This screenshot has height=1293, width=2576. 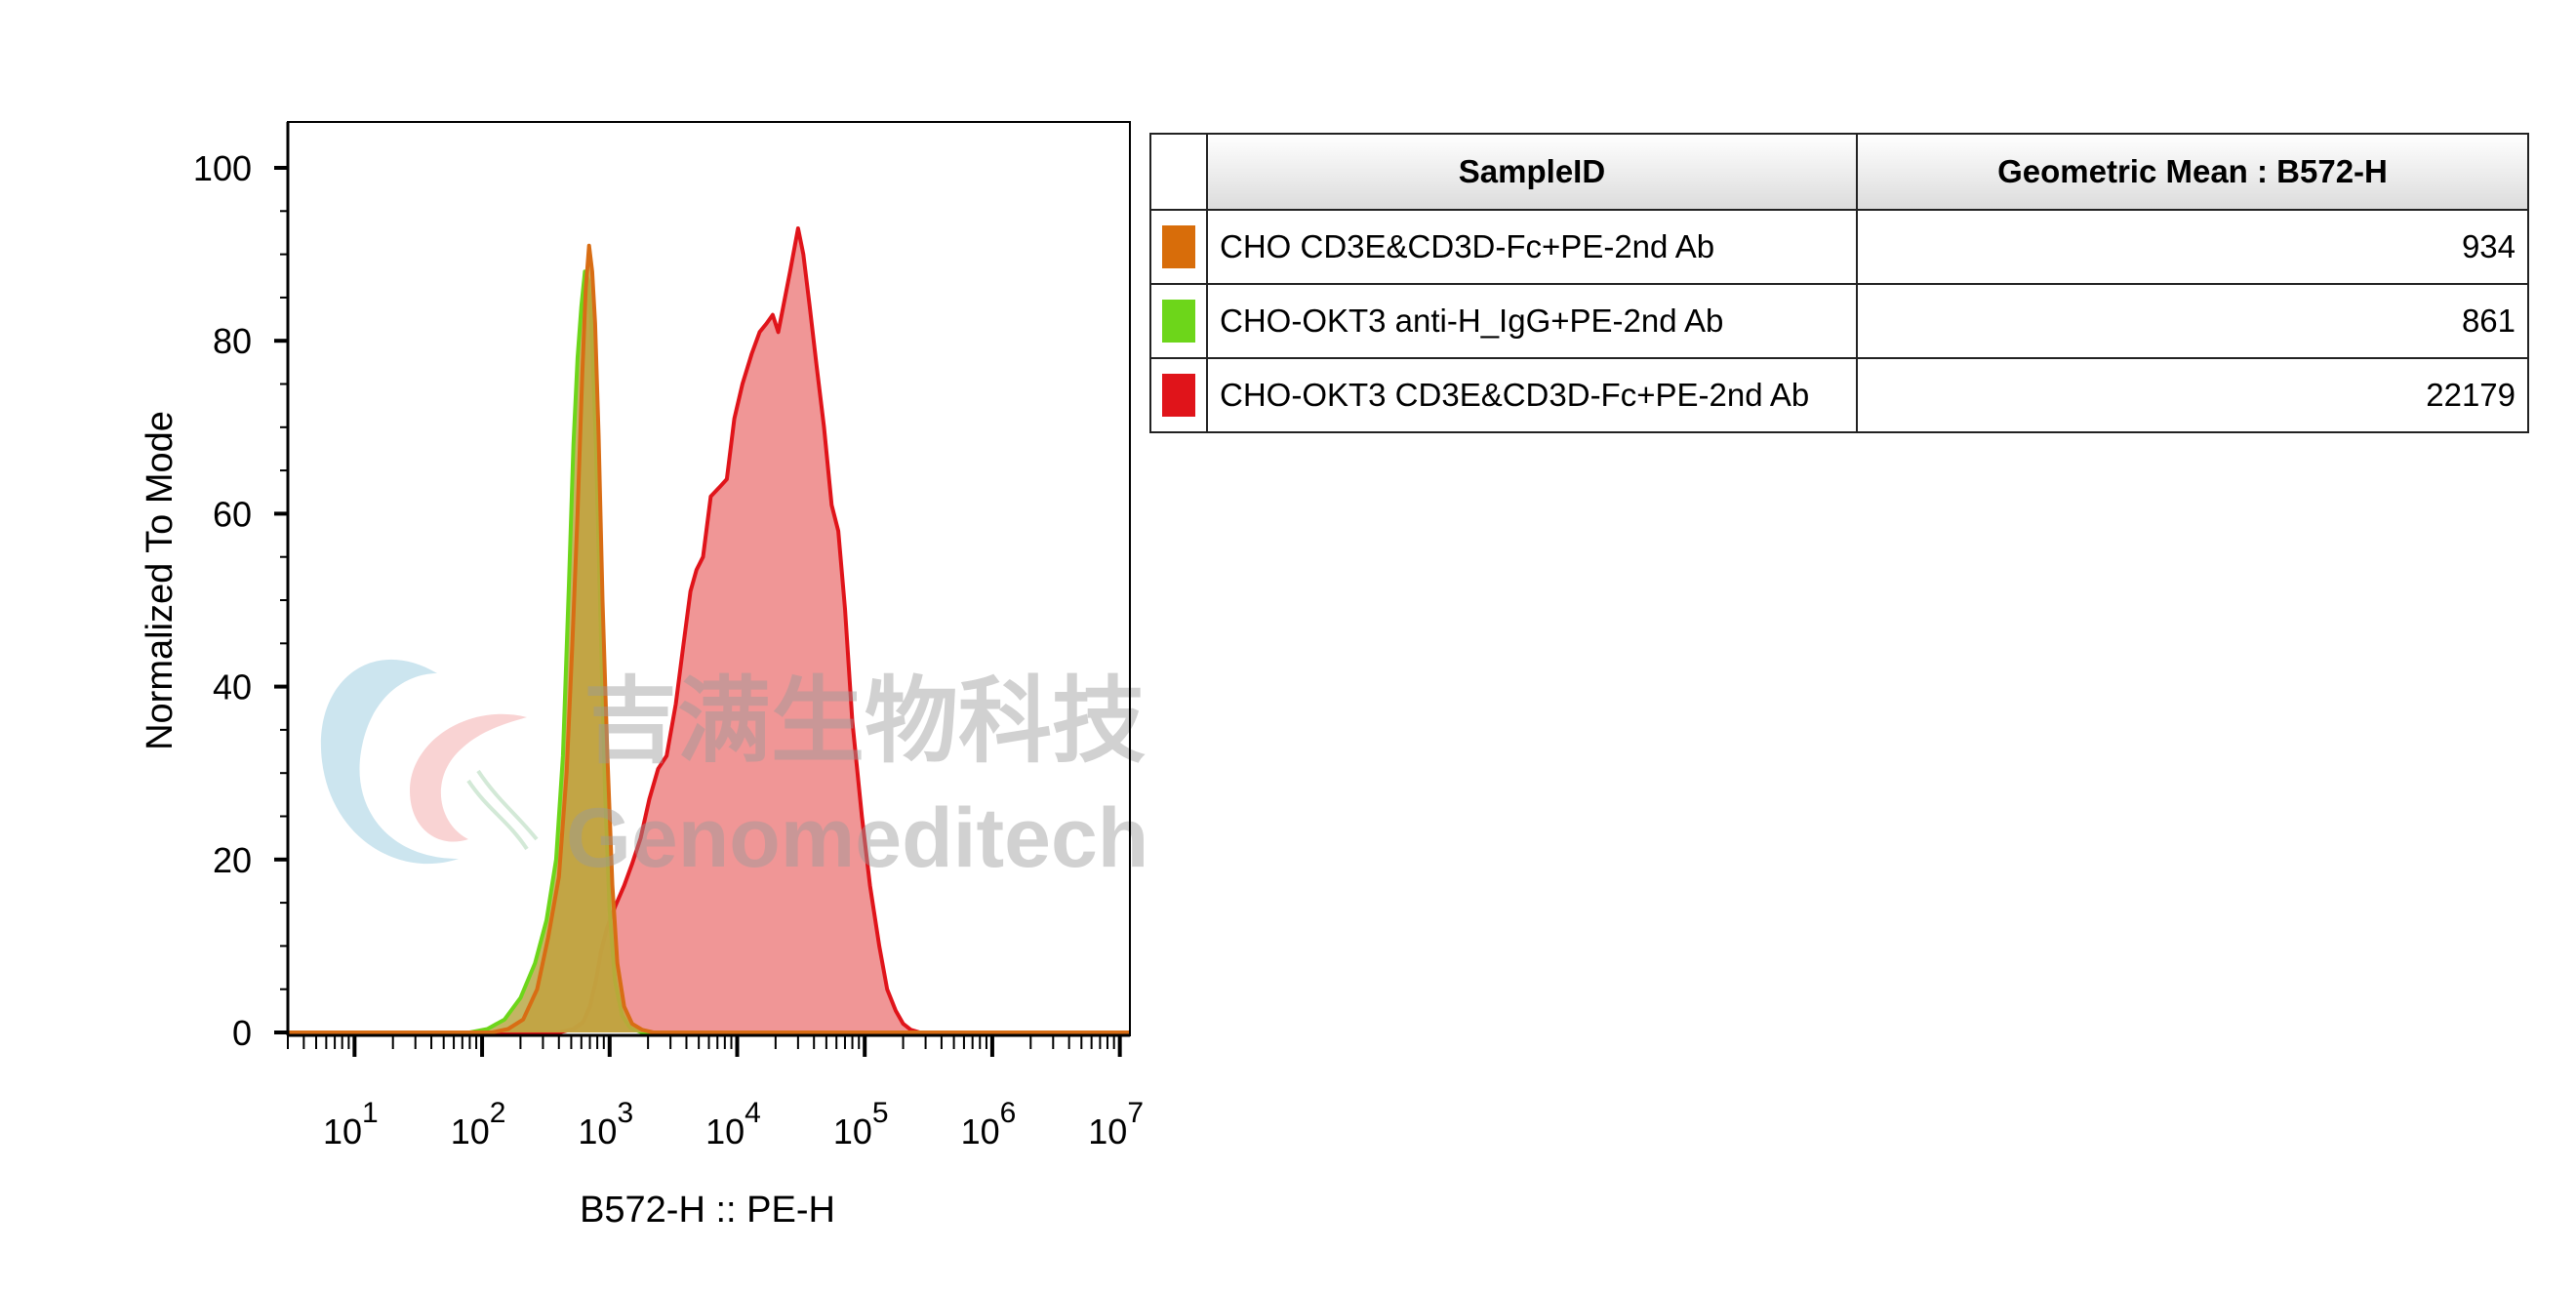 What do you see at coordinates (865, 721) in the screenshot?
I see `watermark-cn: 吉满生物科技` at bounding box center [865, 721].